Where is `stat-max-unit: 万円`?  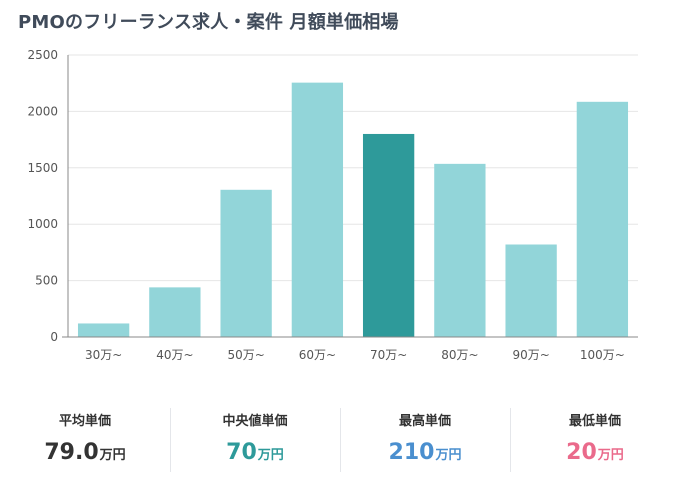
stat-max-unit: 万円 is located at coordinates (448, 455).